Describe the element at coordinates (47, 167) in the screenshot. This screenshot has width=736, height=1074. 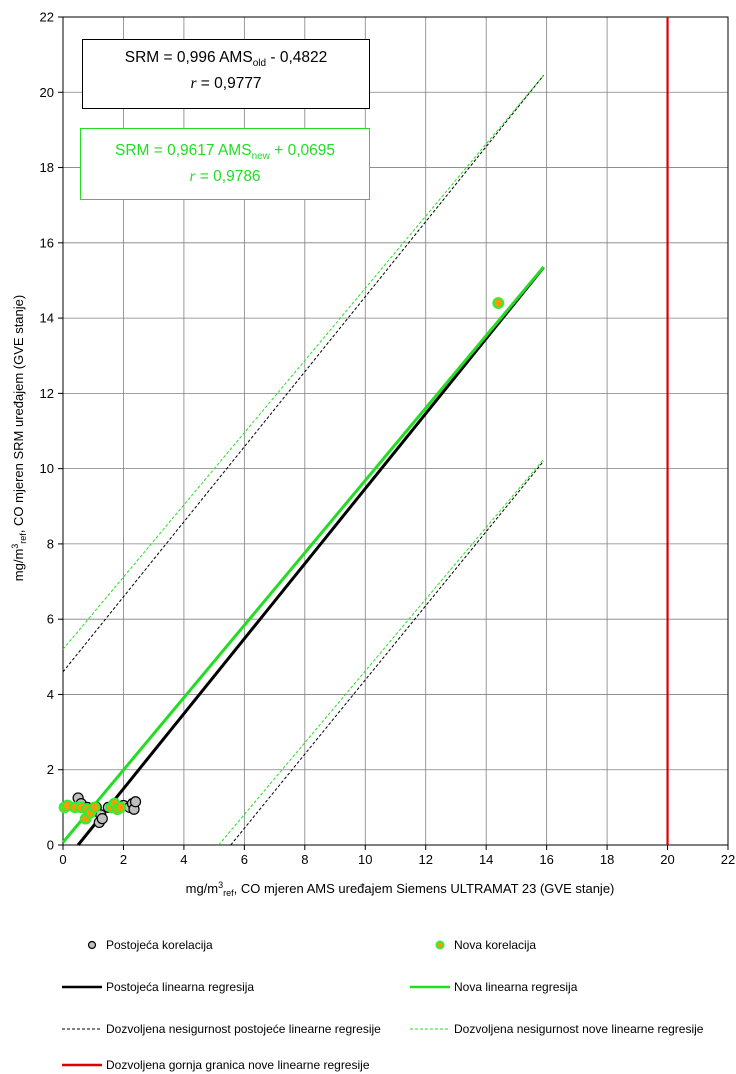
I see `y-tick-label: 18` at that location.